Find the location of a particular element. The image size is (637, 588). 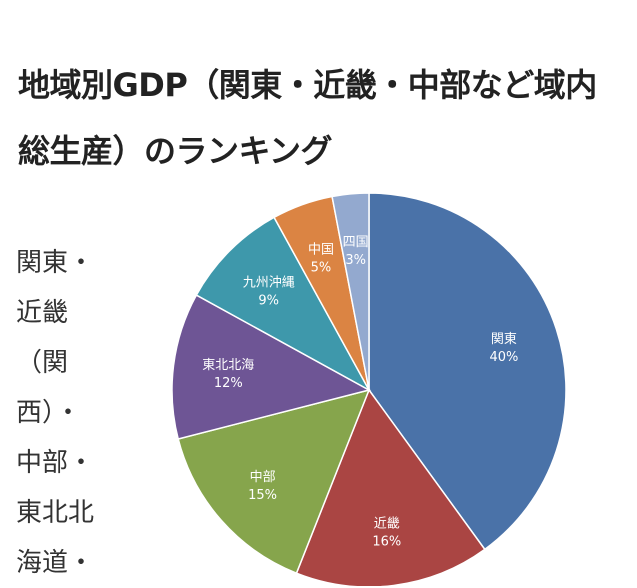

side-text-column: 関東・ 近畿 （関 西）・ 中部・ 東北北 海道・ is located at coordinates (66, 413).